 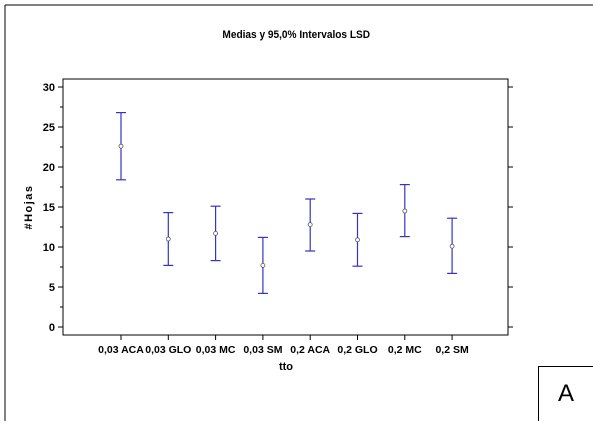 I want to click on y-axis-label: #Hojas, so click(x=29, y=206).